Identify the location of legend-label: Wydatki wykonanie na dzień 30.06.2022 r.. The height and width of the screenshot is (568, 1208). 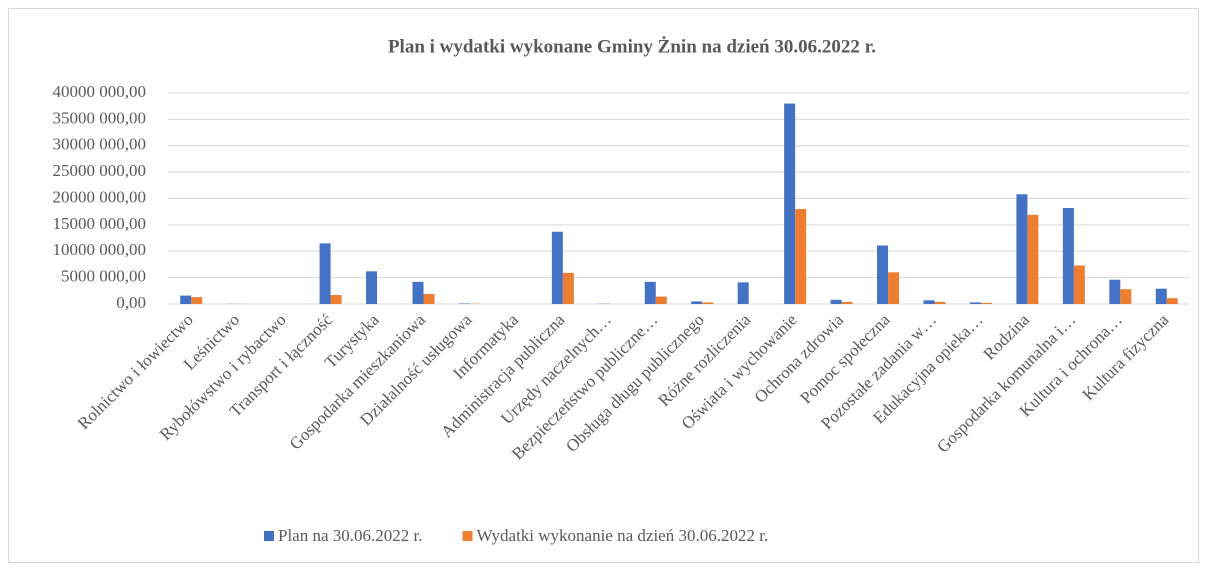
(623, 535).